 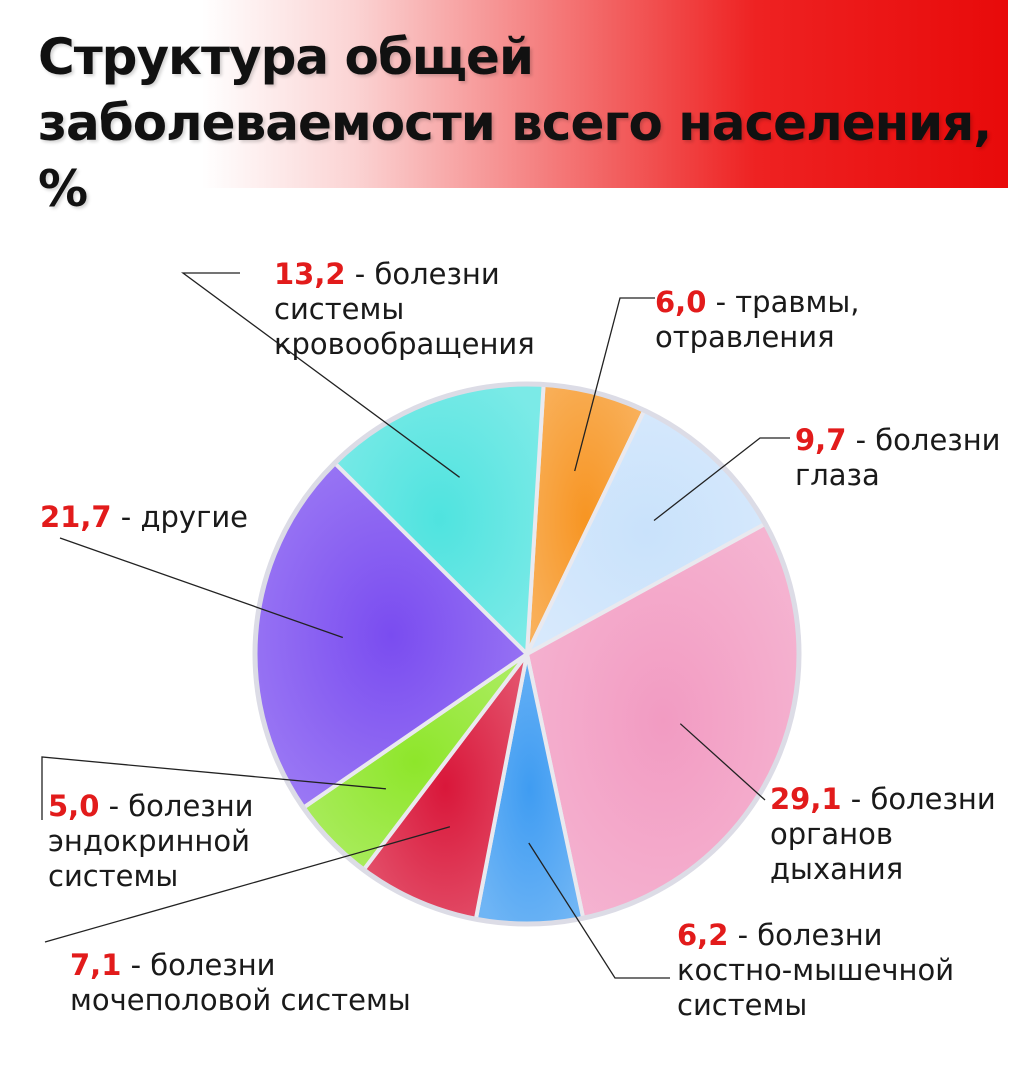 What do you see at coordinates (76, 517) in the screenshot?
I see `slice-value: 21,7` at bounding box center [76, 517].